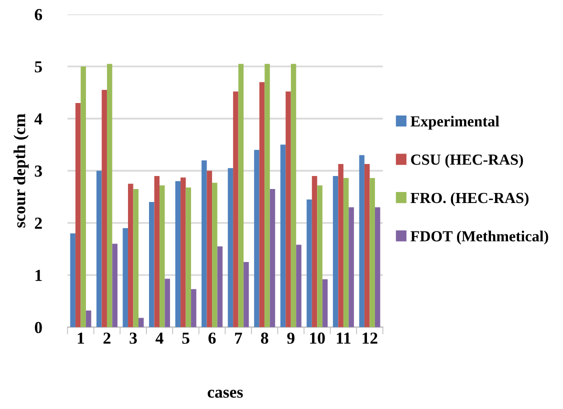  Describe the element at coordinates (38, 223) in the screenshot. I see `y-tick-label: 2` at that location.